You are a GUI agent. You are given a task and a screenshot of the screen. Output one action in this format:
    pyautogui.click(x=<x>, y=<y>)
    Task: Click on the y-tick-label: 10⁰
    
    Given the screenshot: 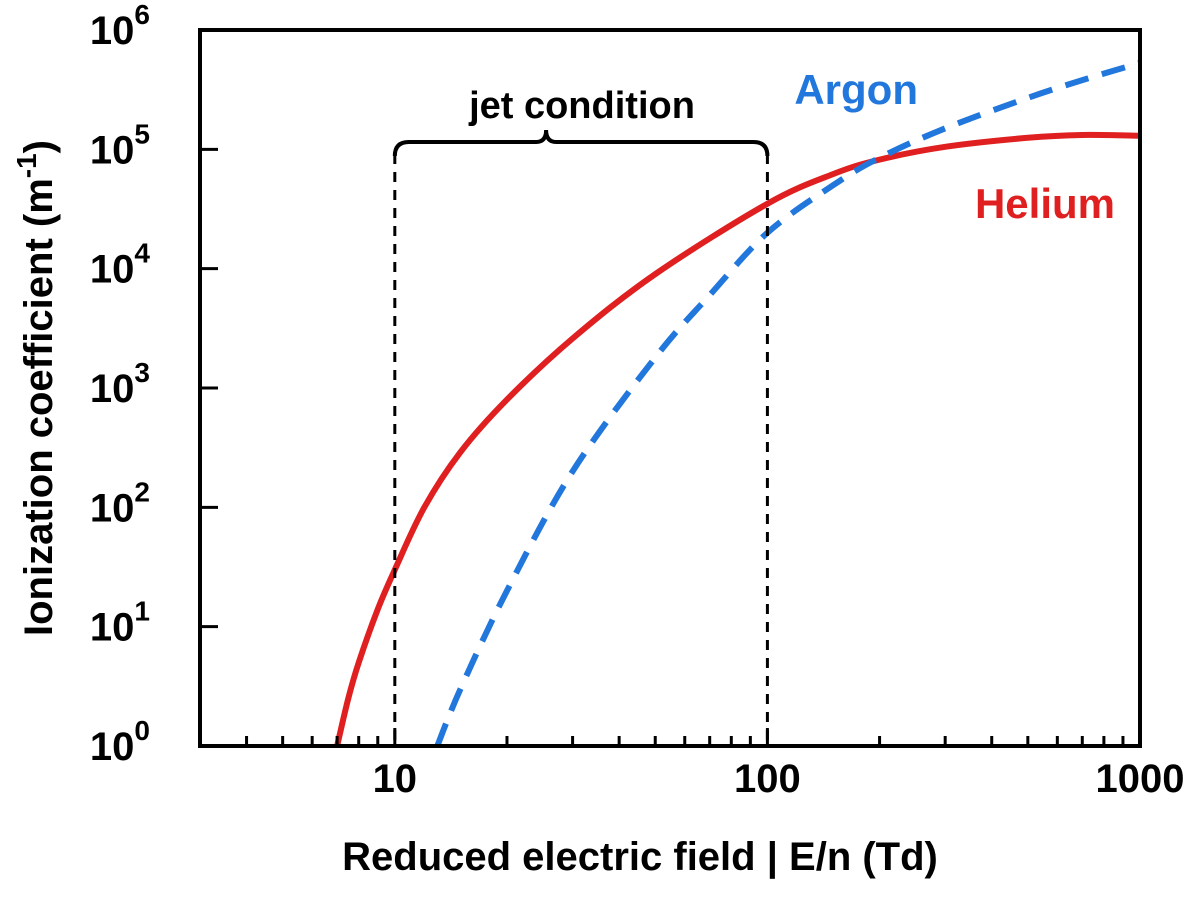 What is the action you would take?
    pyautogui.click(x=120, y=742)
    